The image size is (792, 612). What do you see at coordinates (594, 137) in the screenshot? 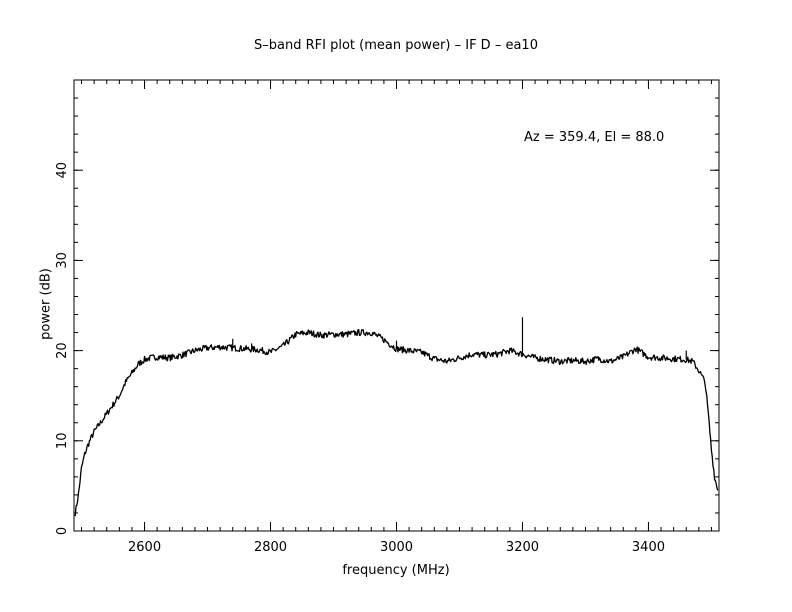
I see `az-el-annotation: Az = 359.4, El = 88.0` at bounding box center [594, 137].